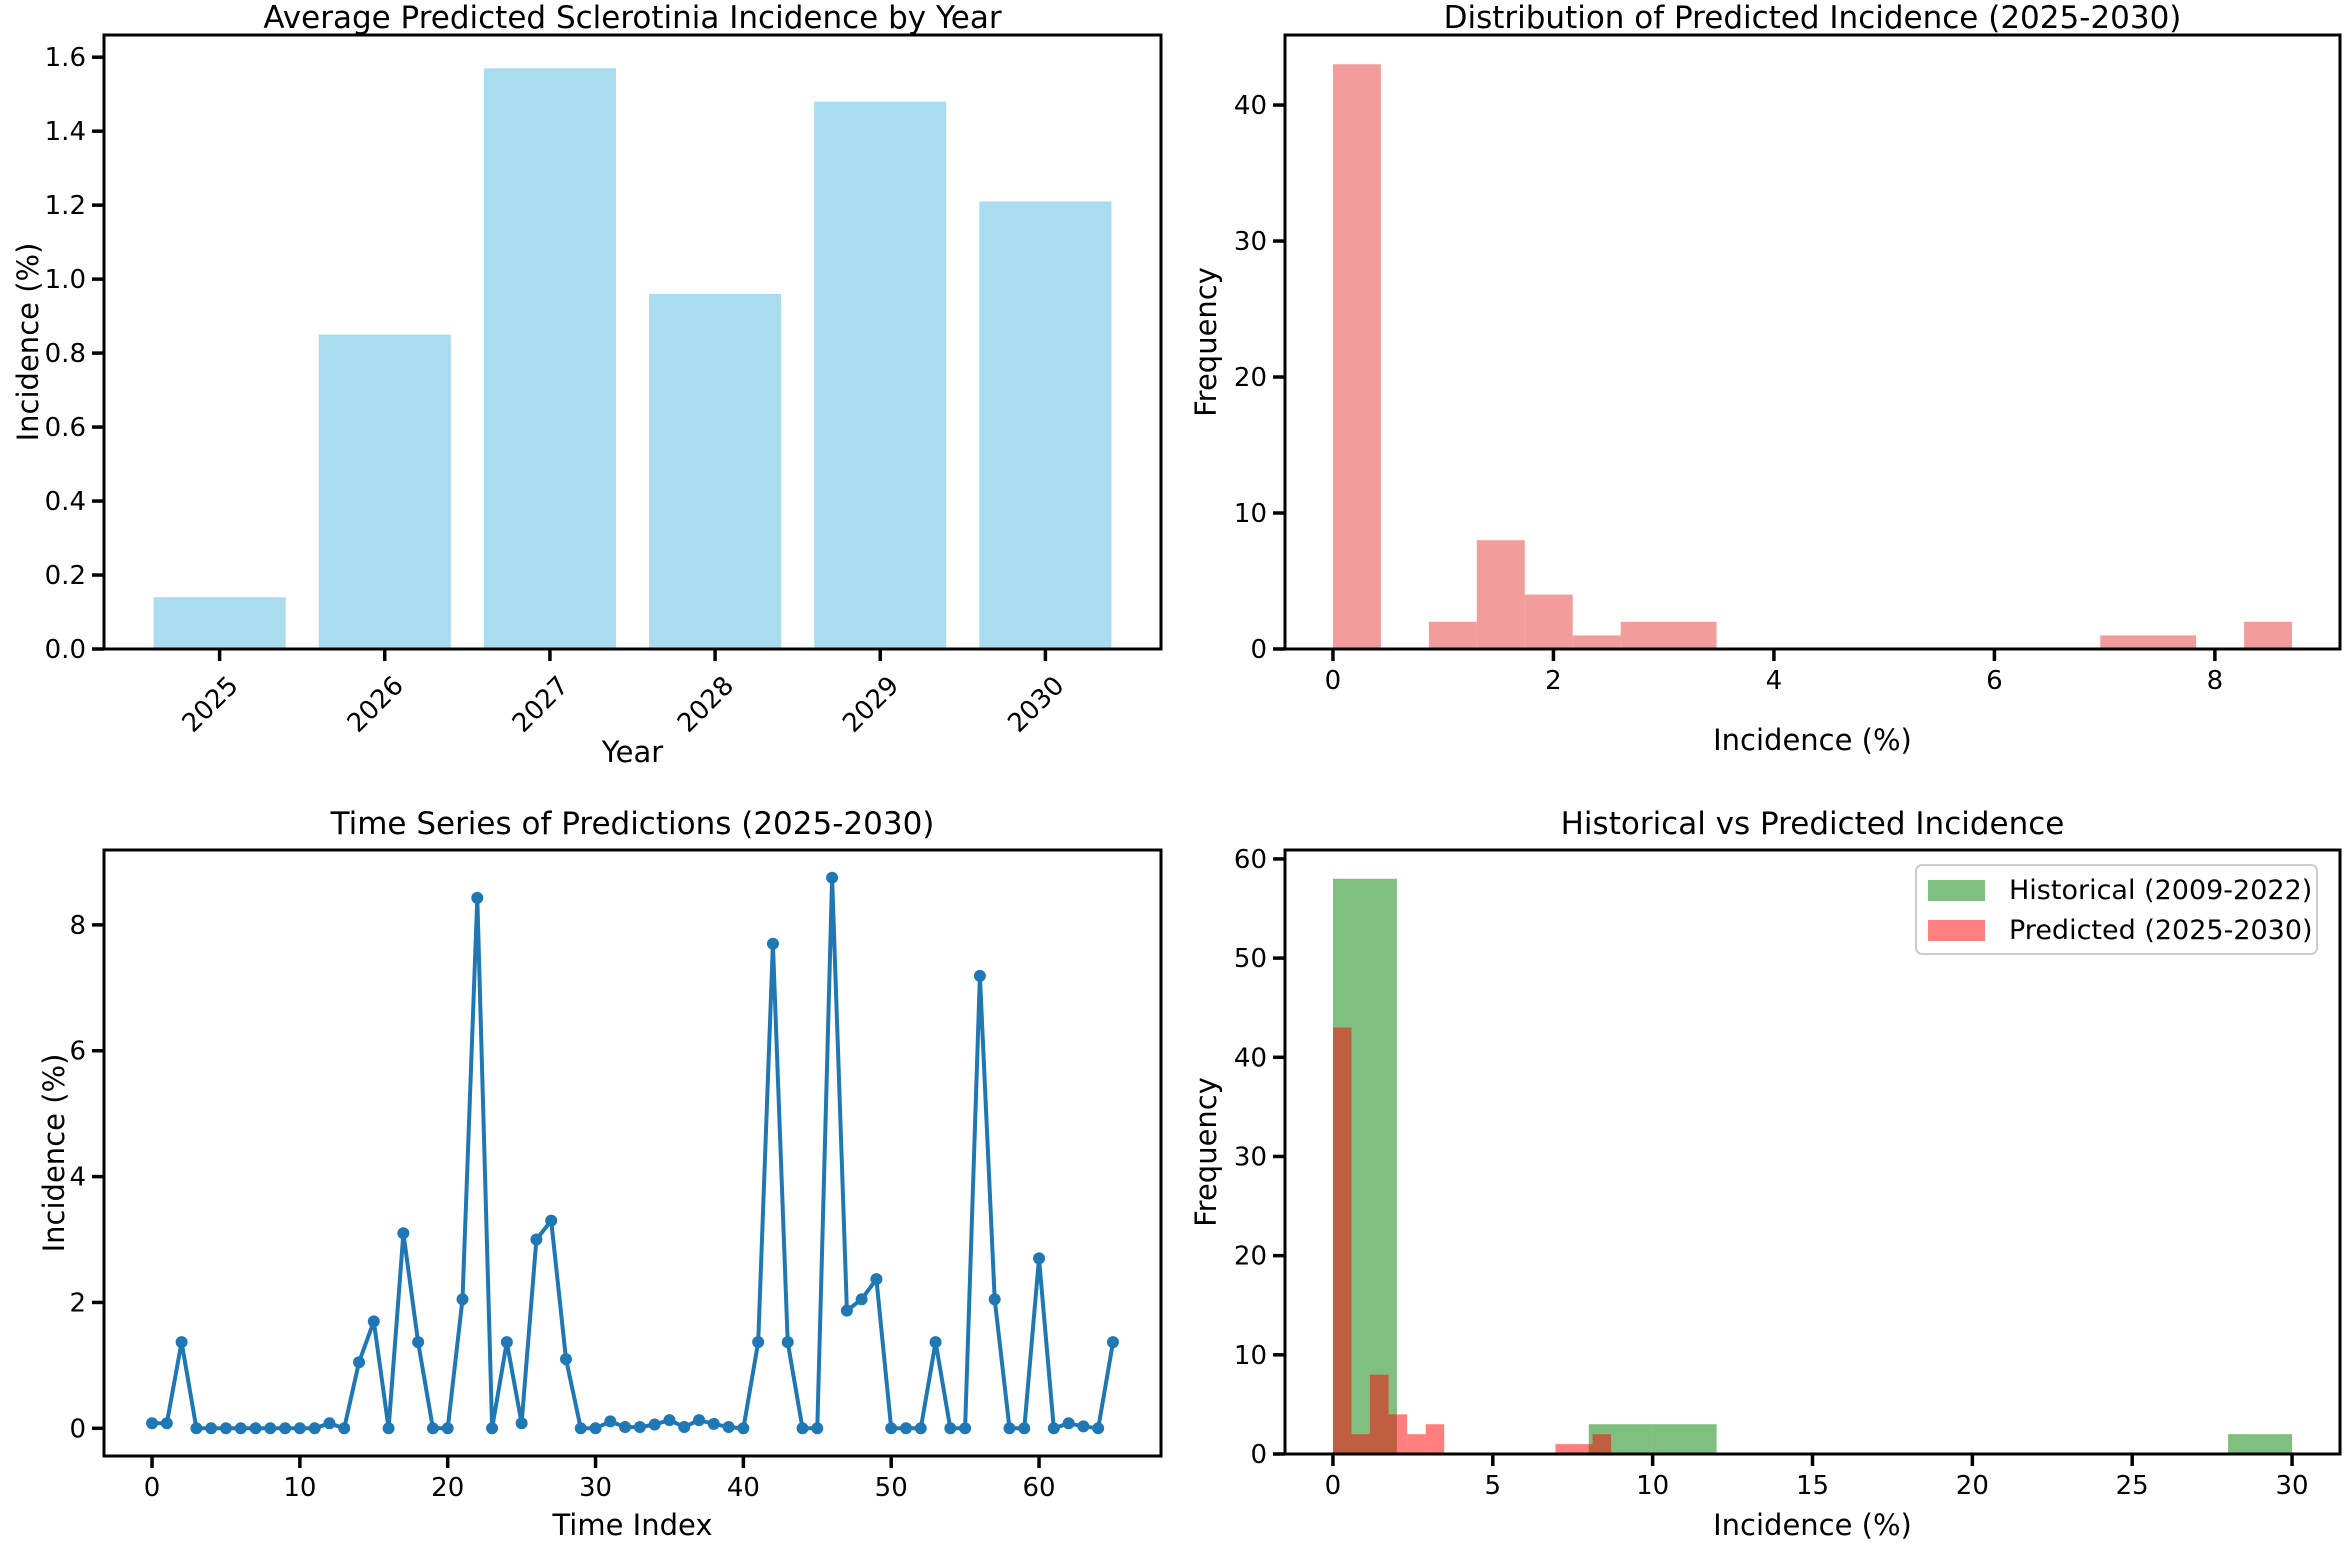  Describe the element at coordinates (1250, 959) in the screenshot. I see `y-tick-label: 50` at that location.